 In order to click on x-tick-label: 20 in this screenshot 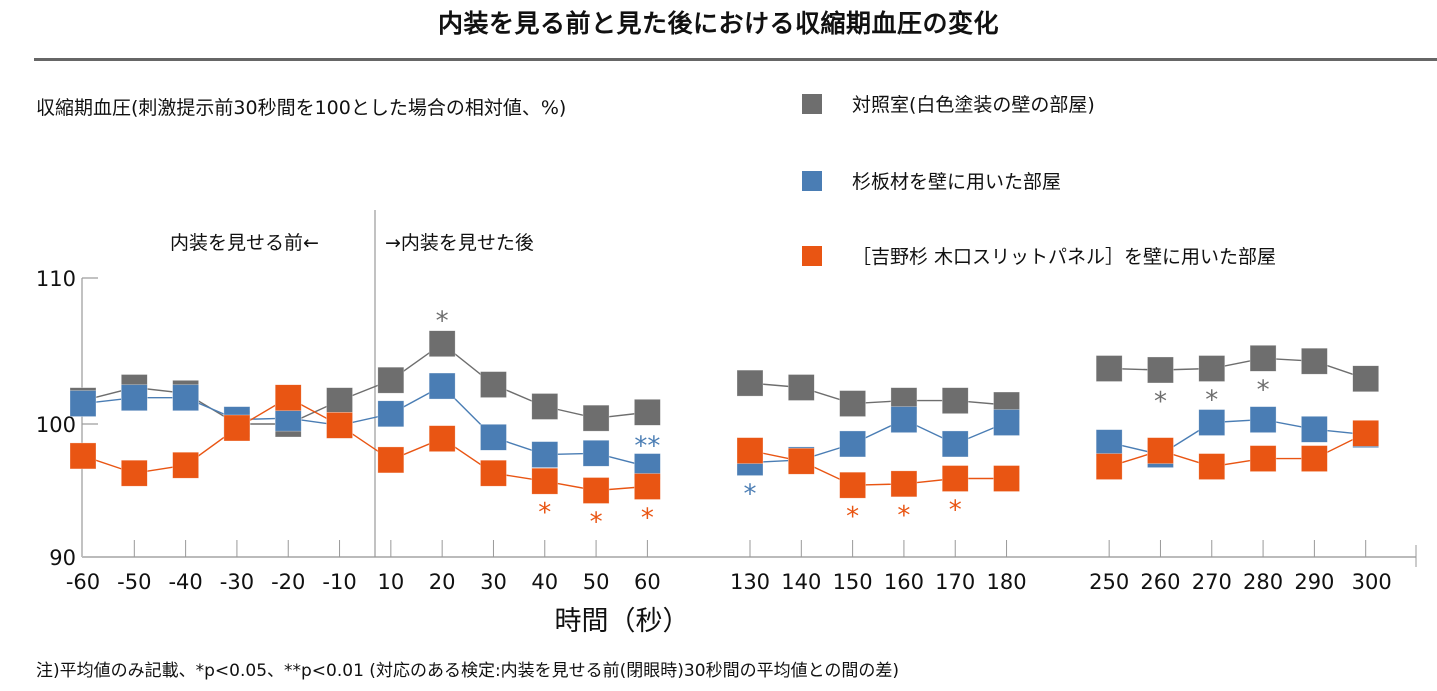, I will do `click(442, 582)`.